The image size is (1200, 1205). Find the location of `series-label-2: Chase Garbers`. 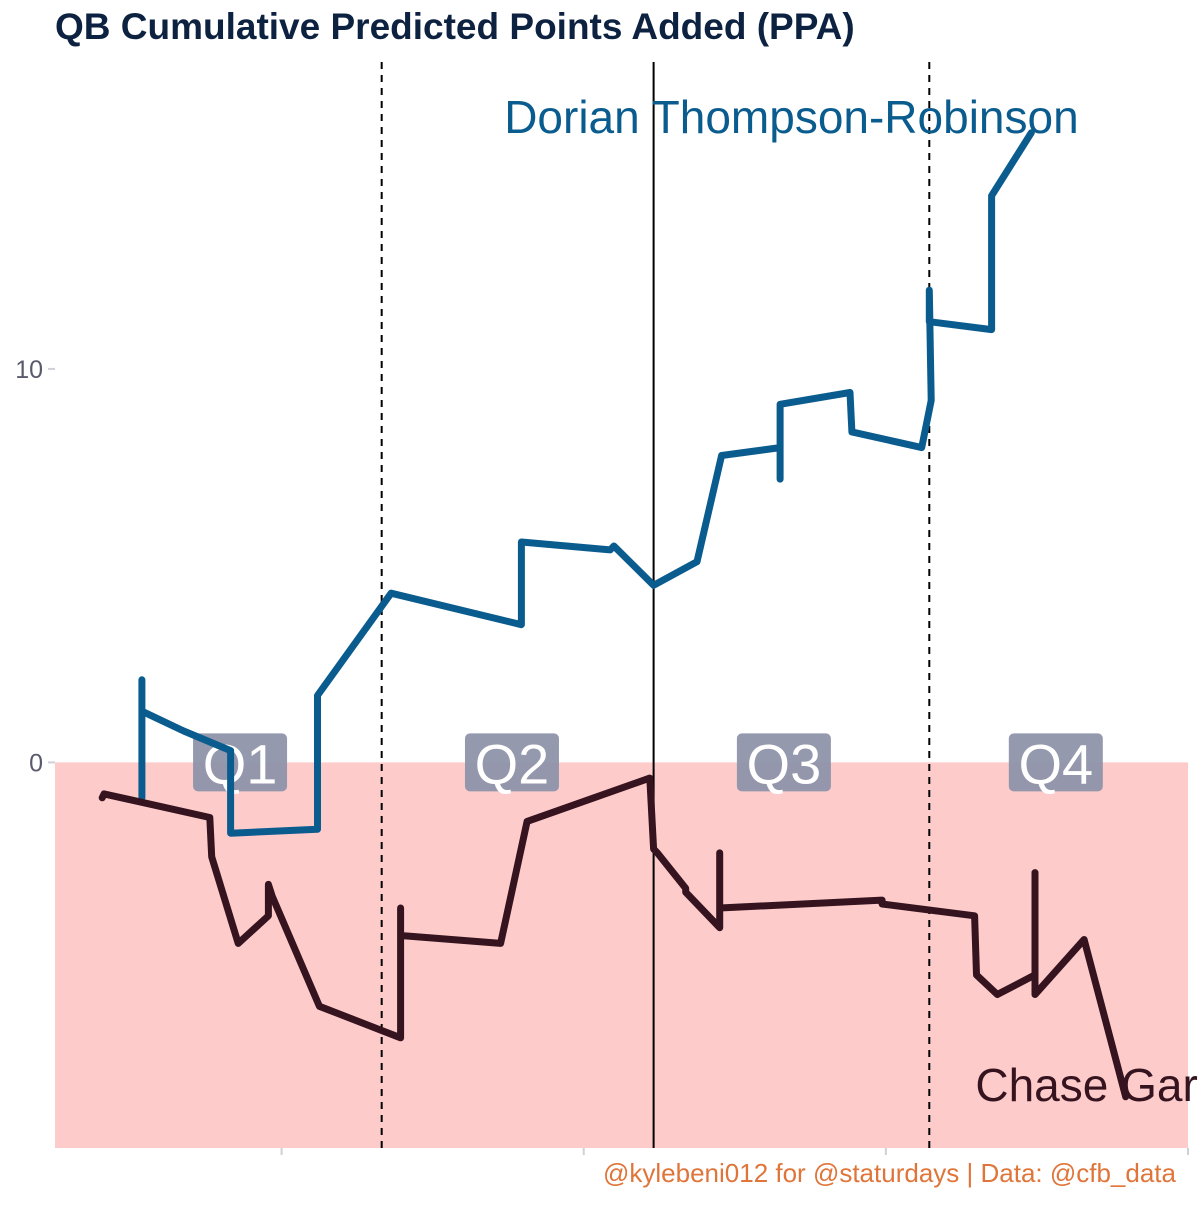

series-label-2: Chase Garbers is located at coordinates (1087, 1085).